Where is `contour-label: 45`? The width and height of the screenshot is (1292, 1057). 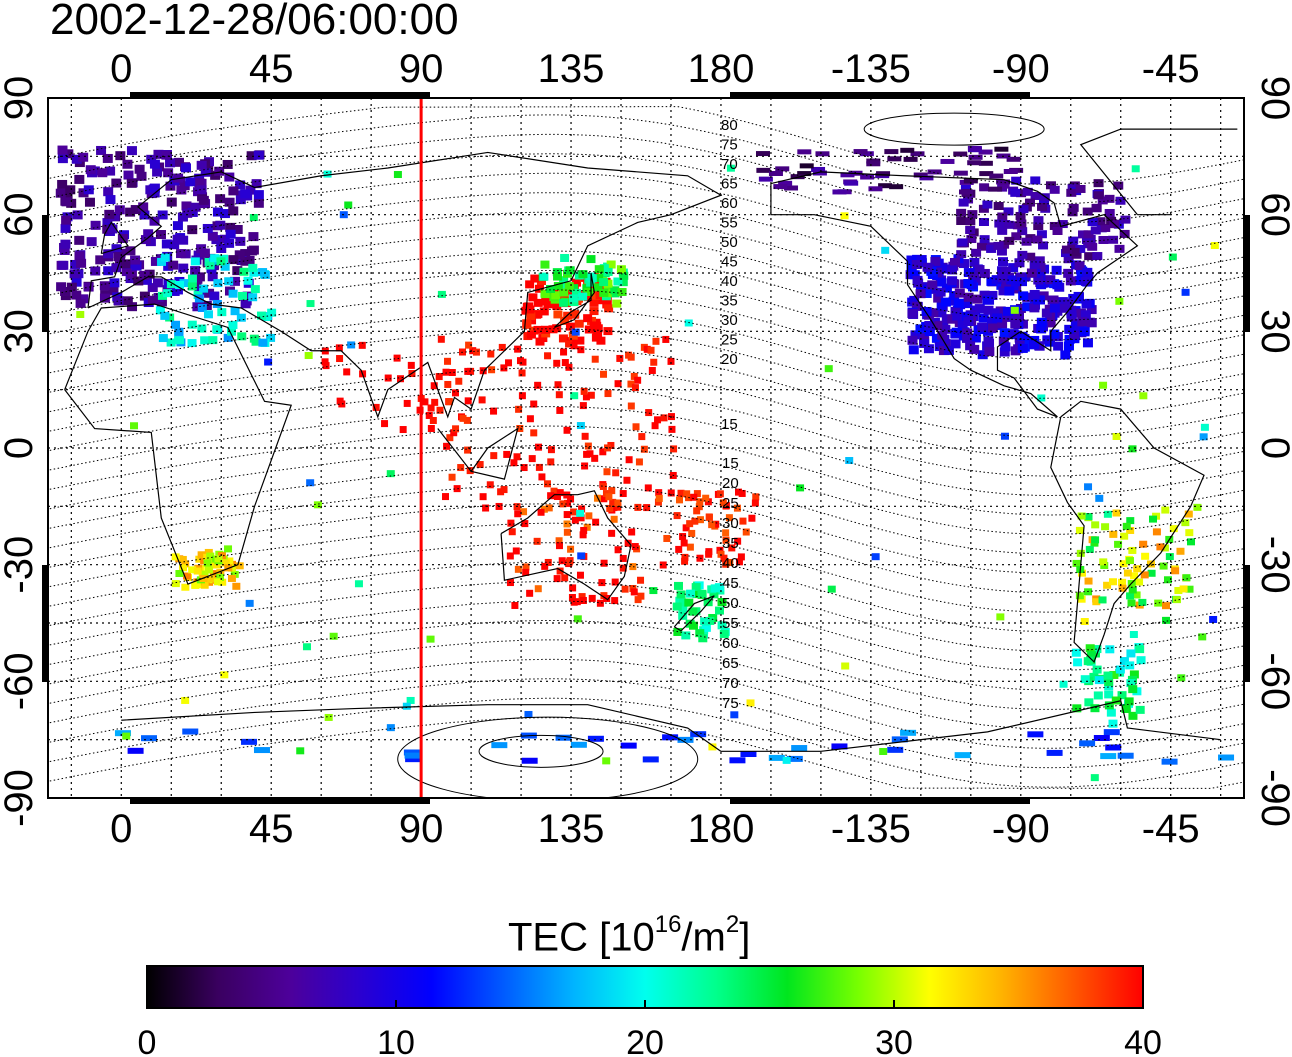
contour-label: 45 is located at coordinates (729, 262).